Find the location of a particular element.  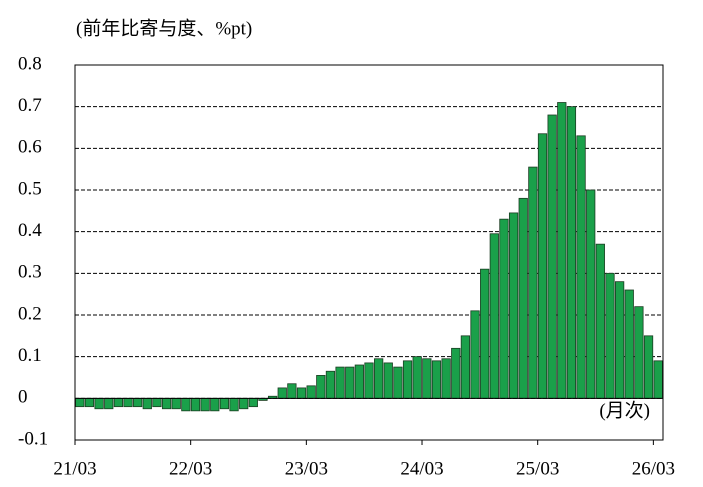

y-tick-label: 0.7 is located at coordinates (30, 105).